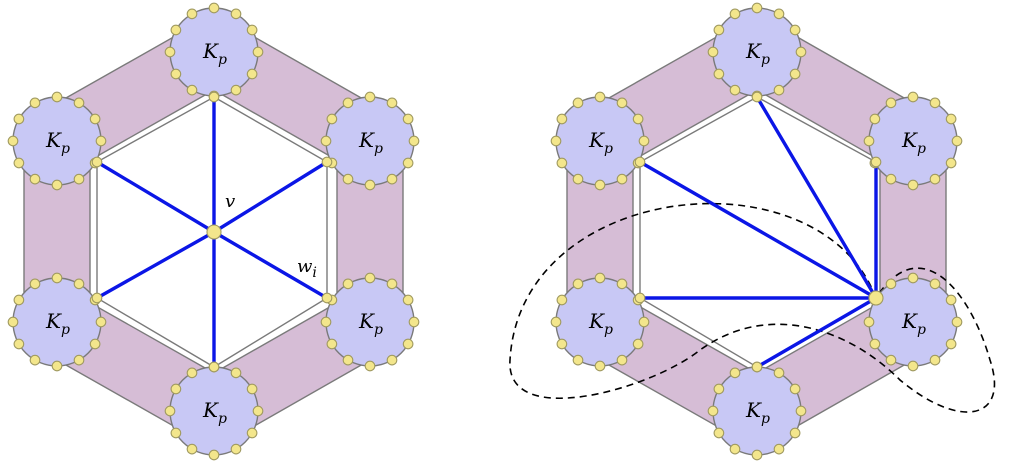 The height and width of the screenshot is (472, 1010). I want to click on fan-edge, so click(816, 332).